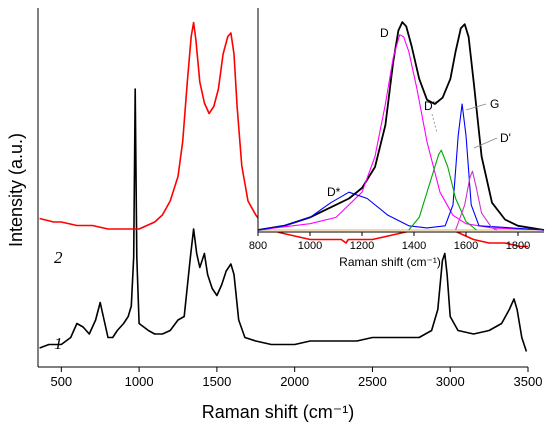  What do you see at coordinates (518, 246) in the screenshot?
I see `inset-x-tick-label-5: 1800` at bounding box center [518, 246].